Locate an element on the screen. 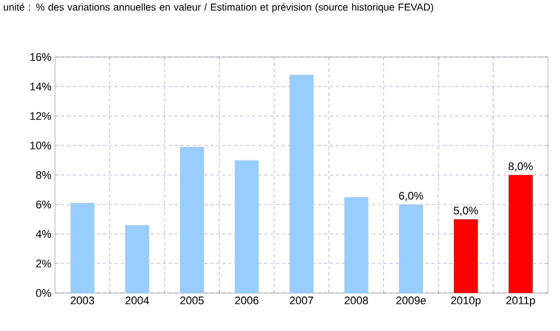 Image resolution: width=560 pixels, height=331 pixels. y-tick-label: 2% is located at coordinates (44, 264).